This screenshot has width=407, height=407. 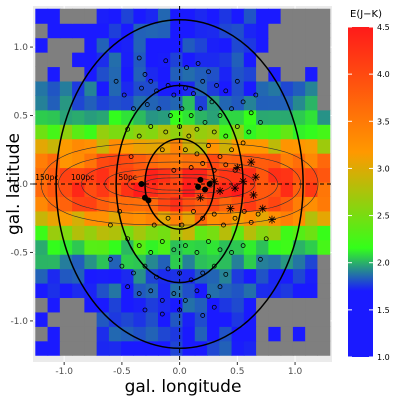 What do you see at coordinates (383, 310) in the screenshot?
I see `legend-tick-label: 1.5` at bounding box center [383, 310].